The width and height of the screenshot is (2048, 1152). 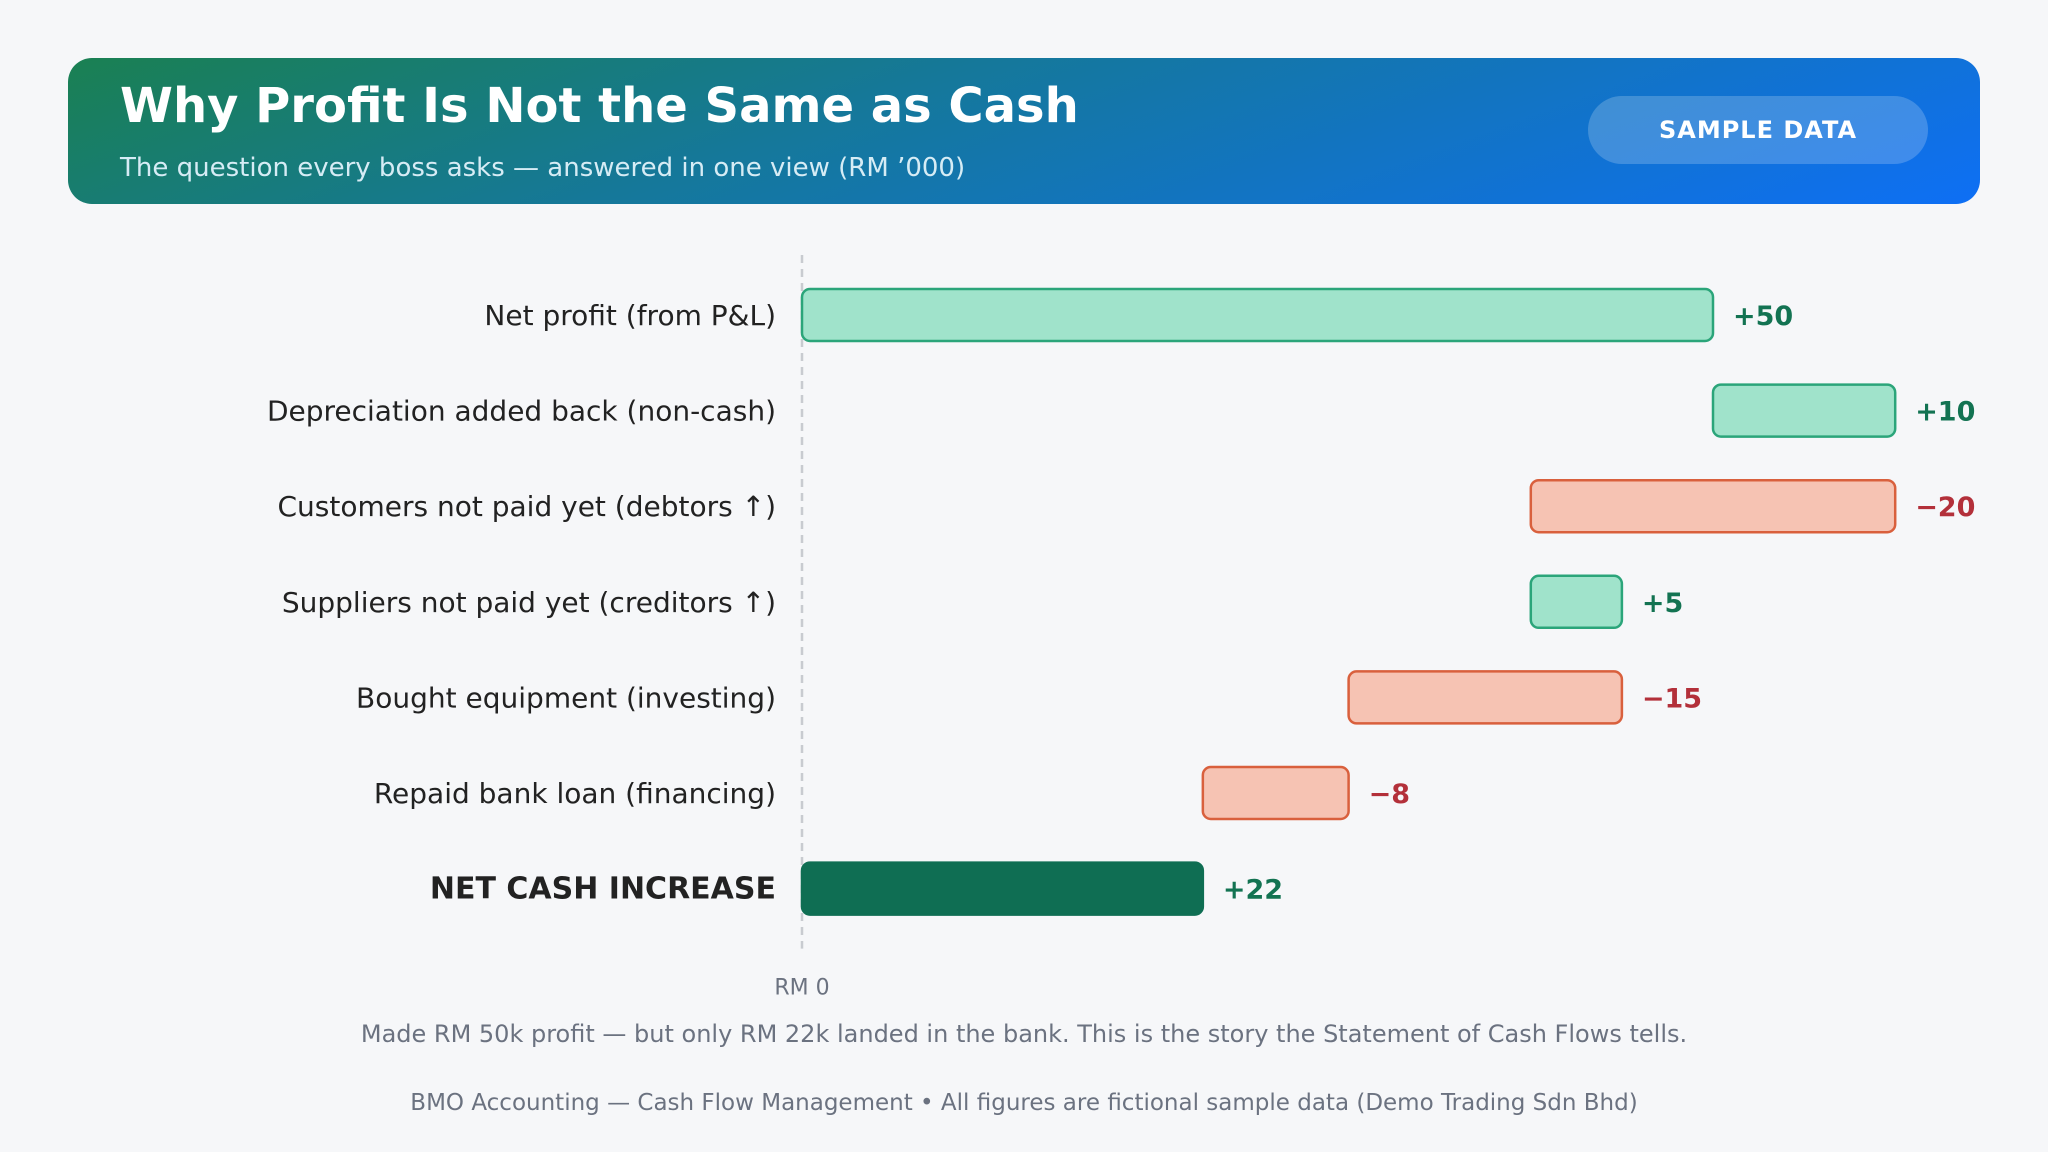 What do you see at coordinates (801, 988) in the screenshot?
I see `baseline-label: RM 0` at bounding box center [801, 988].